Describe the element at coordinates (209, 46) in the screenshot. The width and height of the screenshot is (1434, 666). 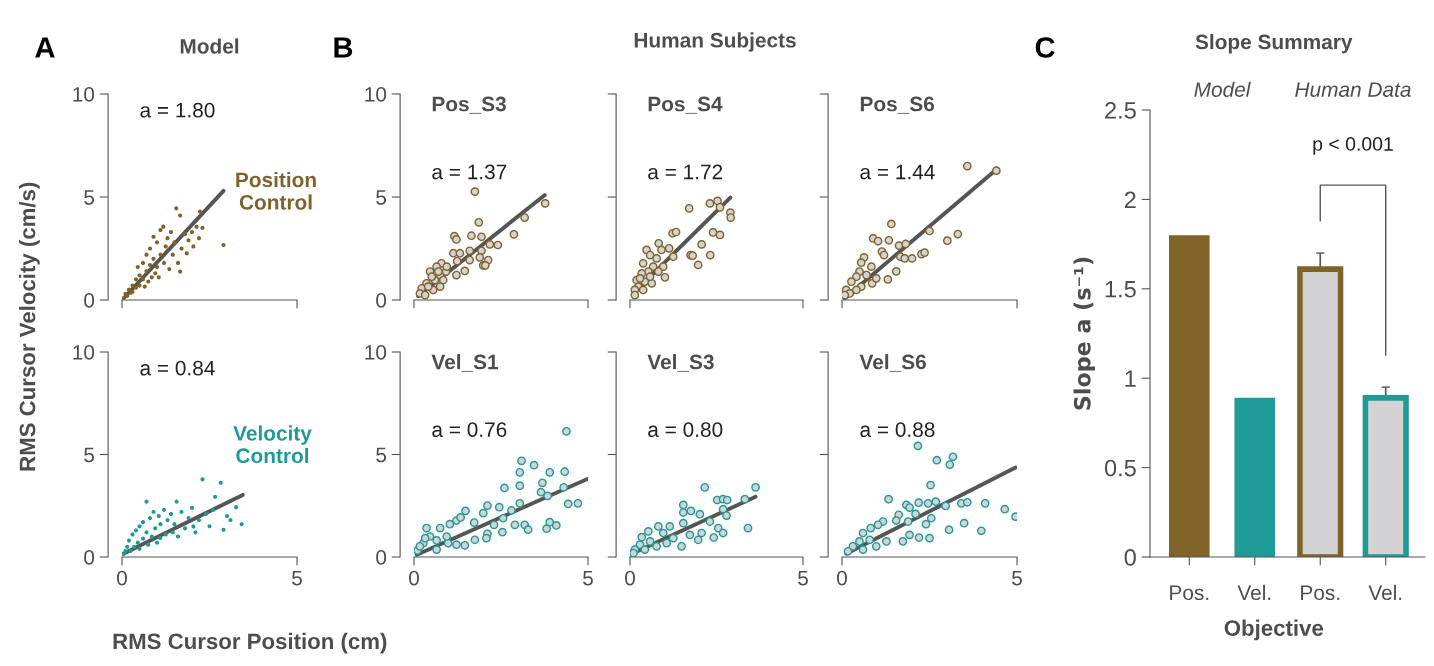
I see `chart-title: Model` at that location.